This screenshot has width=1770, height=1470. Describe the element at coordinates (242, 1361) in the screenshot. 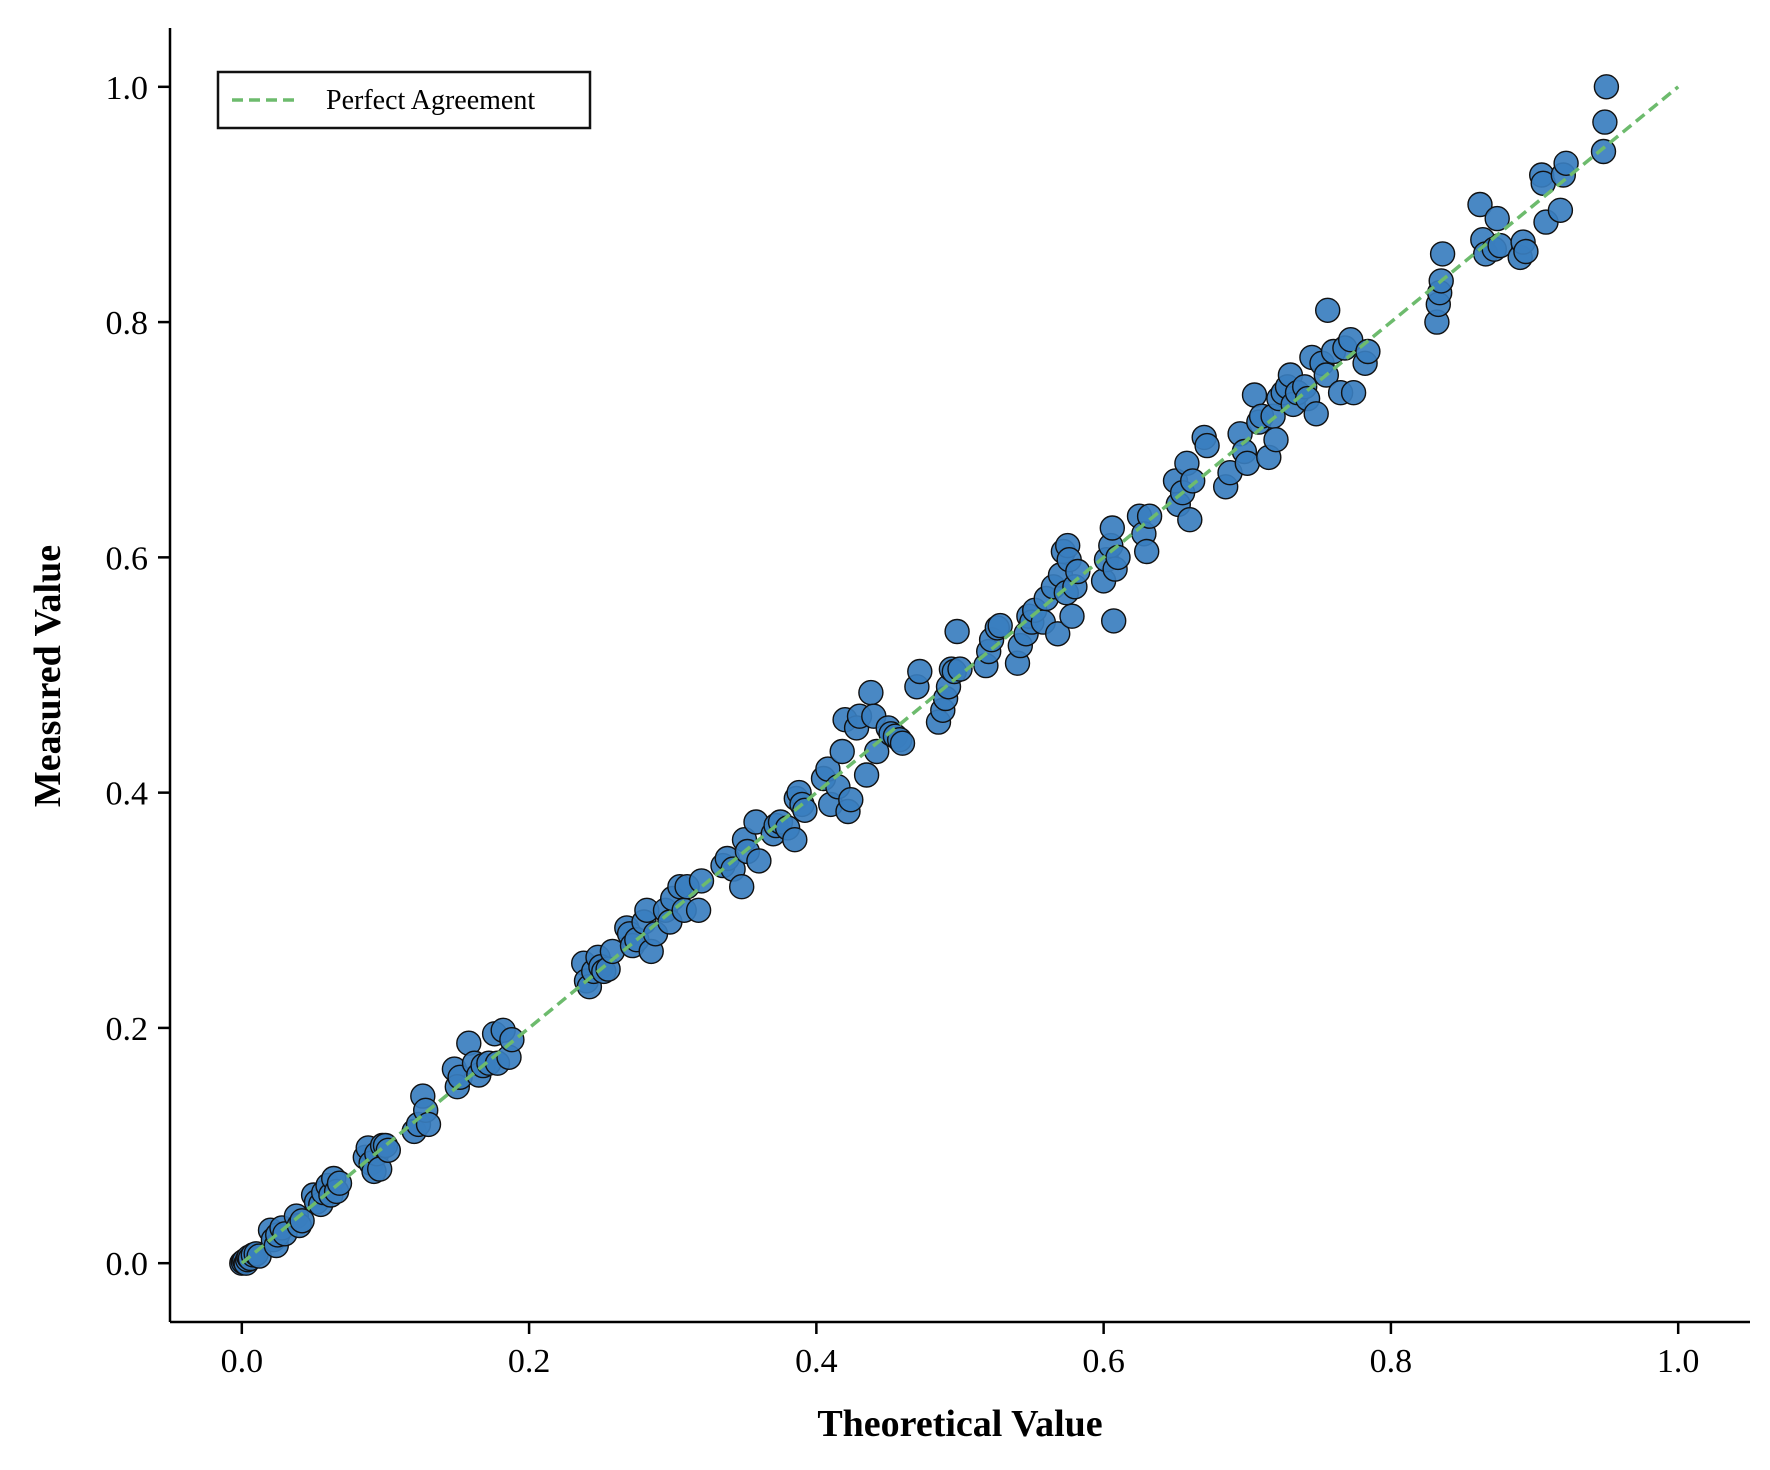

I see `x-tick-label: 0.0` at that location.